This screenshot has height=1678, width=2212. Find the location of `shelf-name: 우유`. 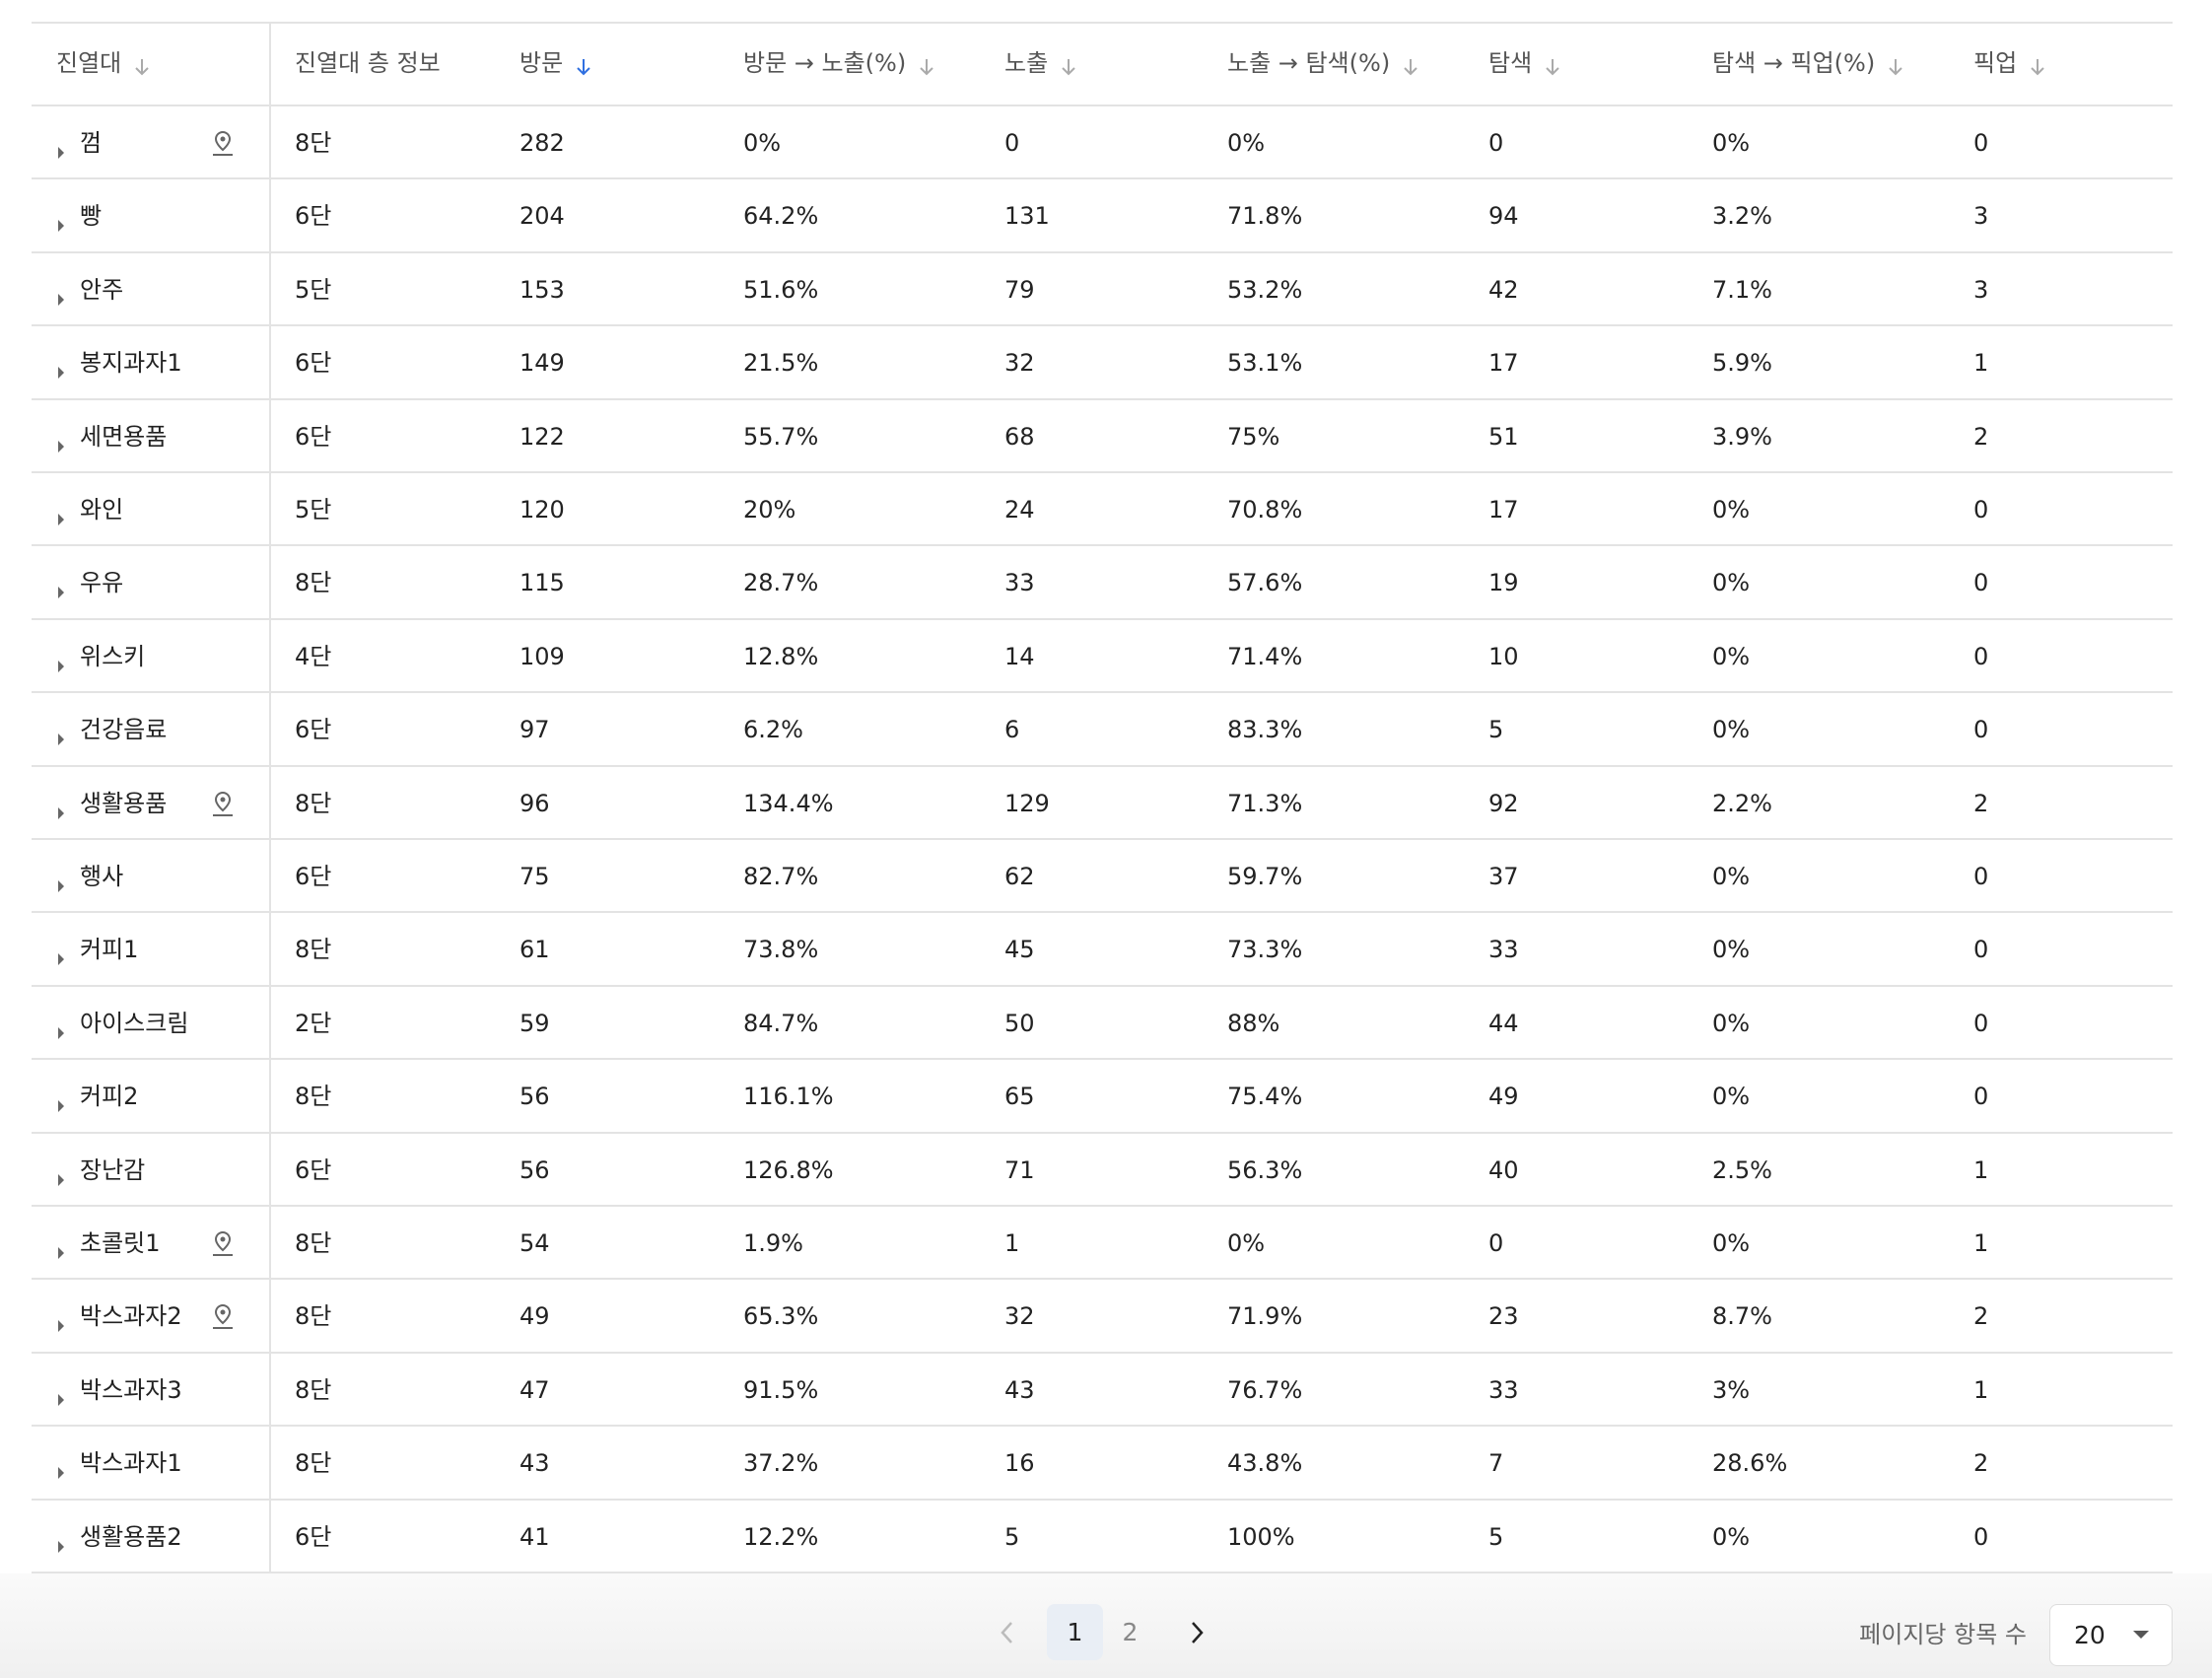

shelf-name: 우유 is located at coordinates (102, 583).